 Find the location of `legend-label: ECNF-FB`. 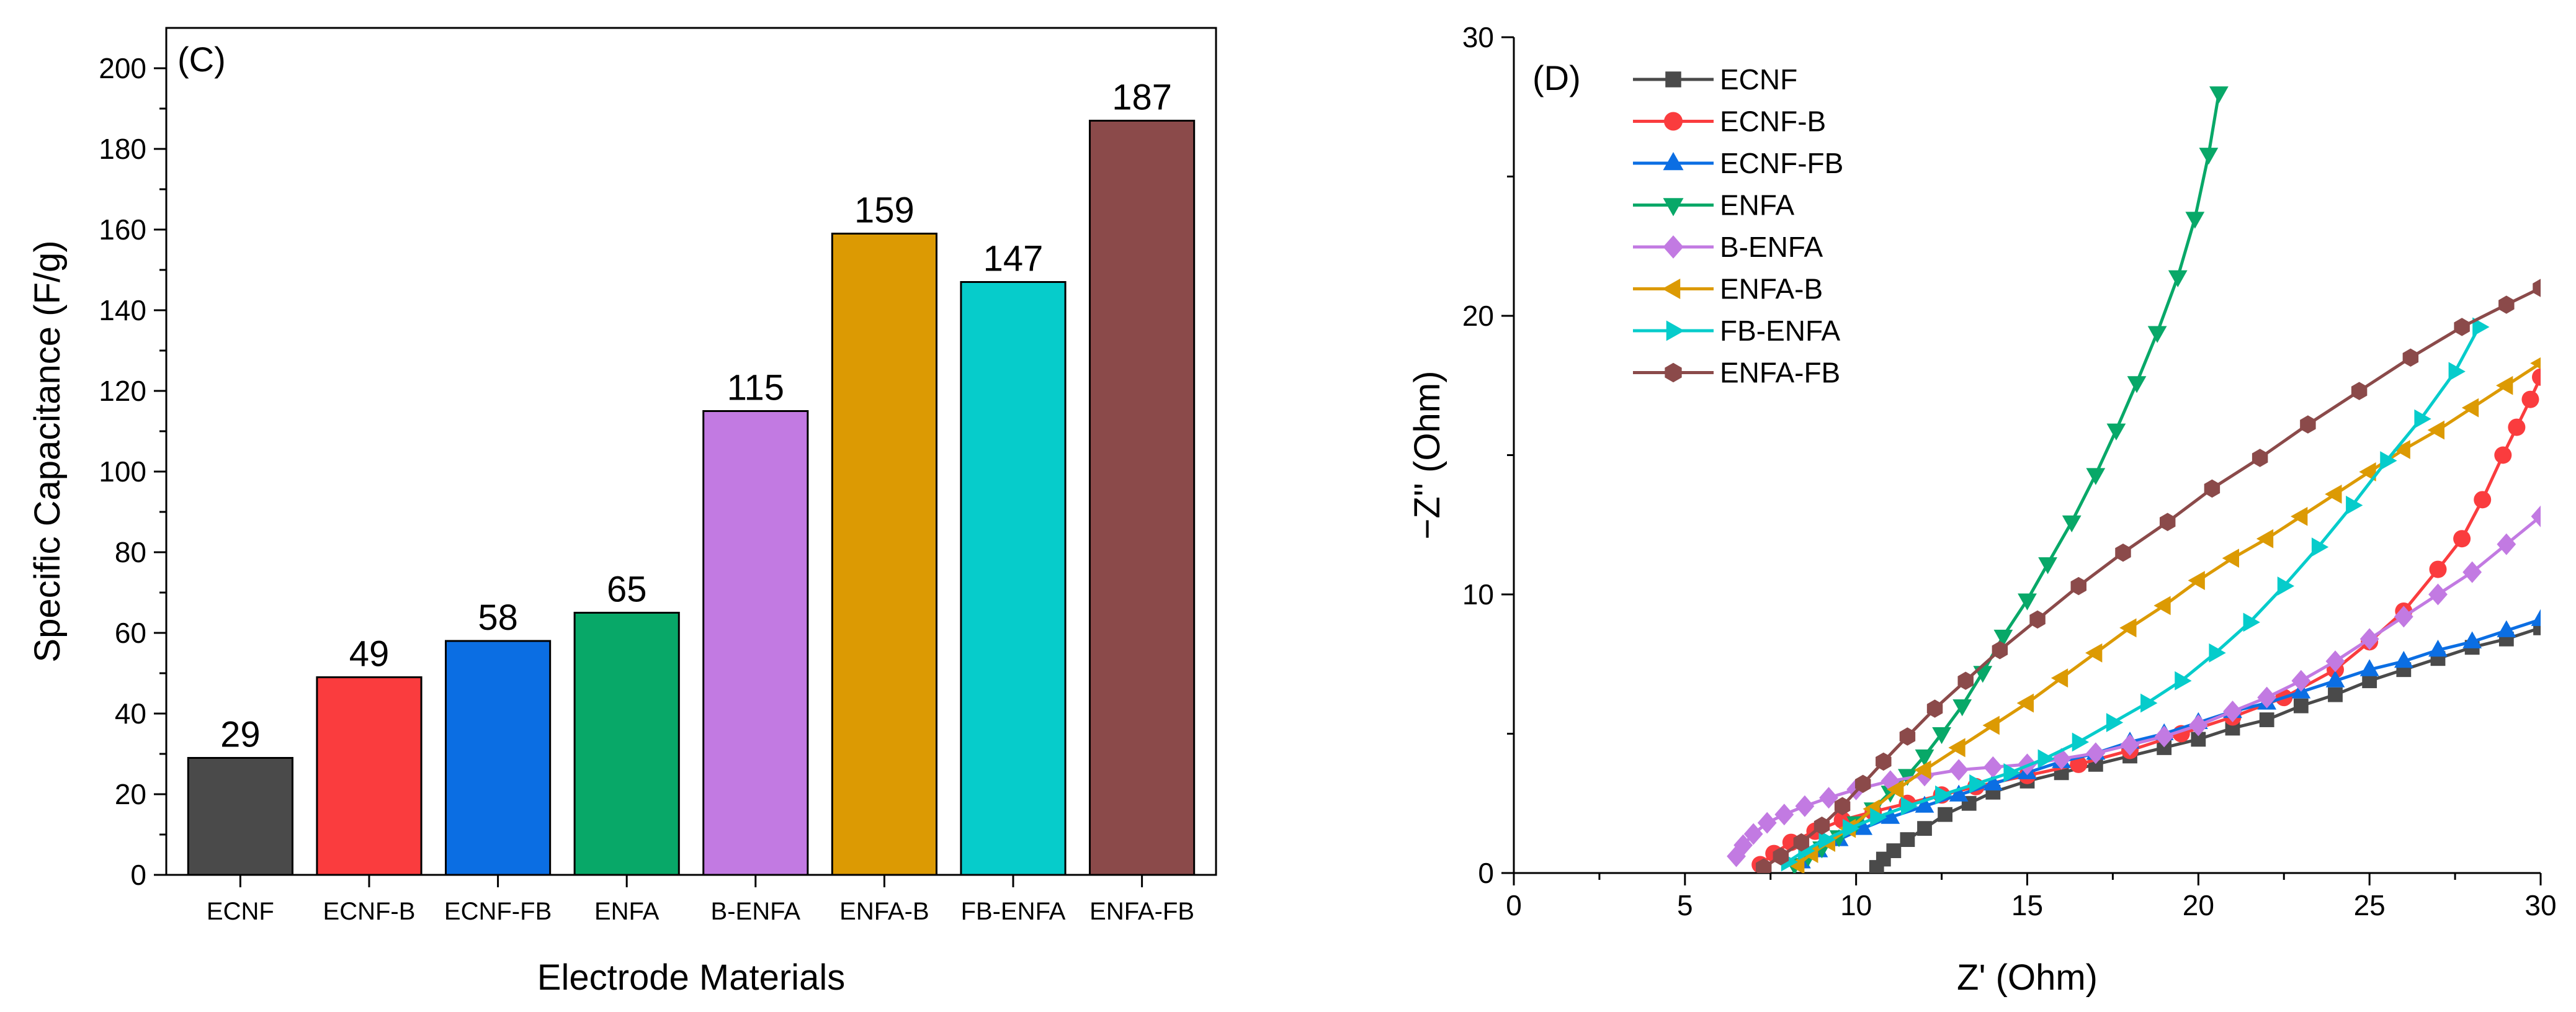

legend-label: ECNF-FB is located at coordinates (1781, 163).